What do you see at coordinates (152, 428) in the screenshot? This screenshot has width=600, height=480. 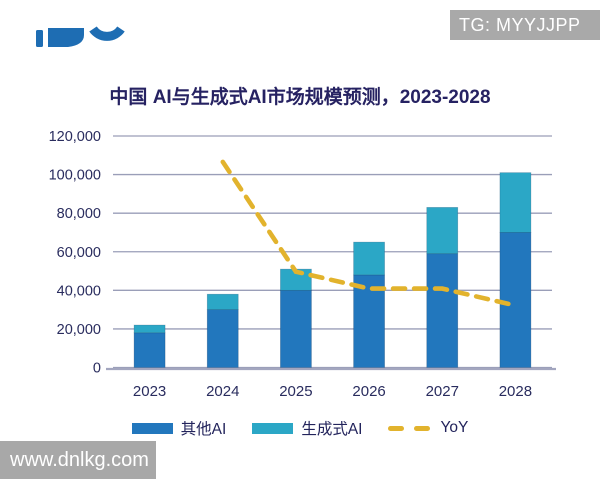 I see `legend-swatch-other-ai` at bounding box center [152, 428].